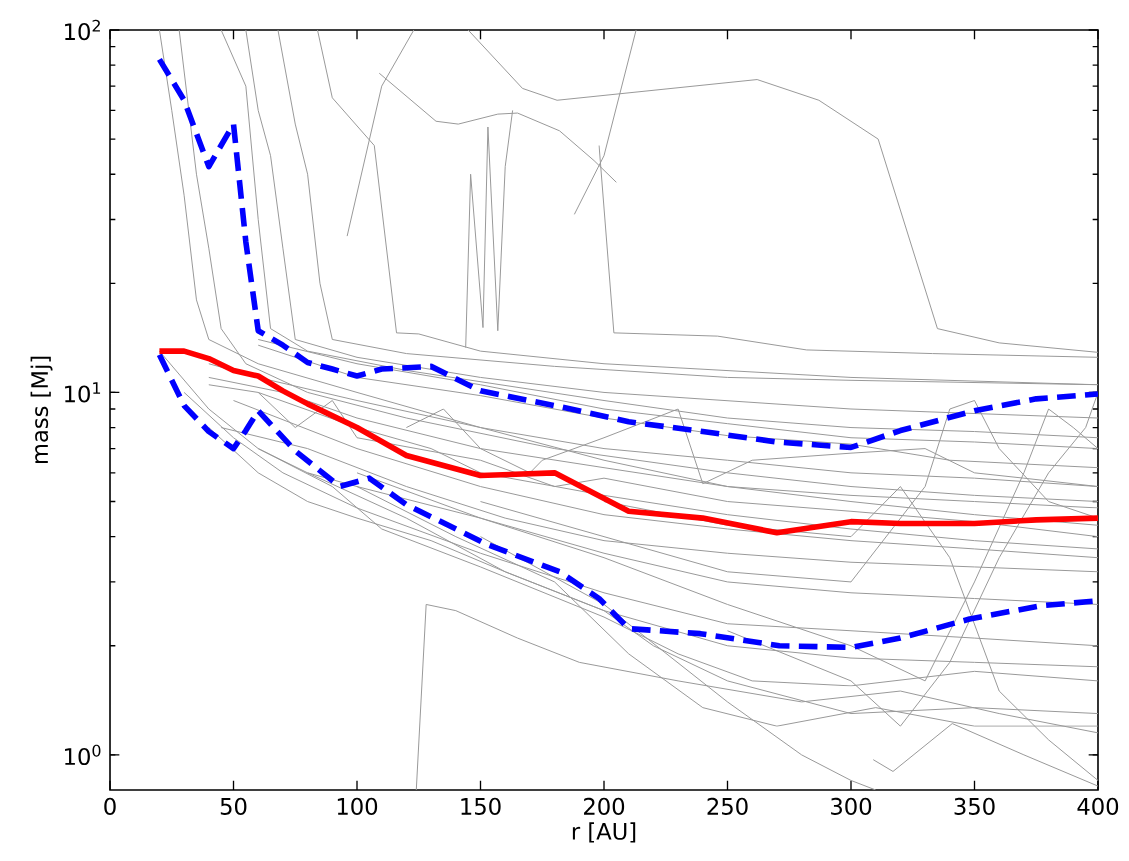 The width and height of the screenshot is (1129, 861). Describe the element at coordinates (481, 806) in the screenshot. I see `x-tick-label: 150` at that location.